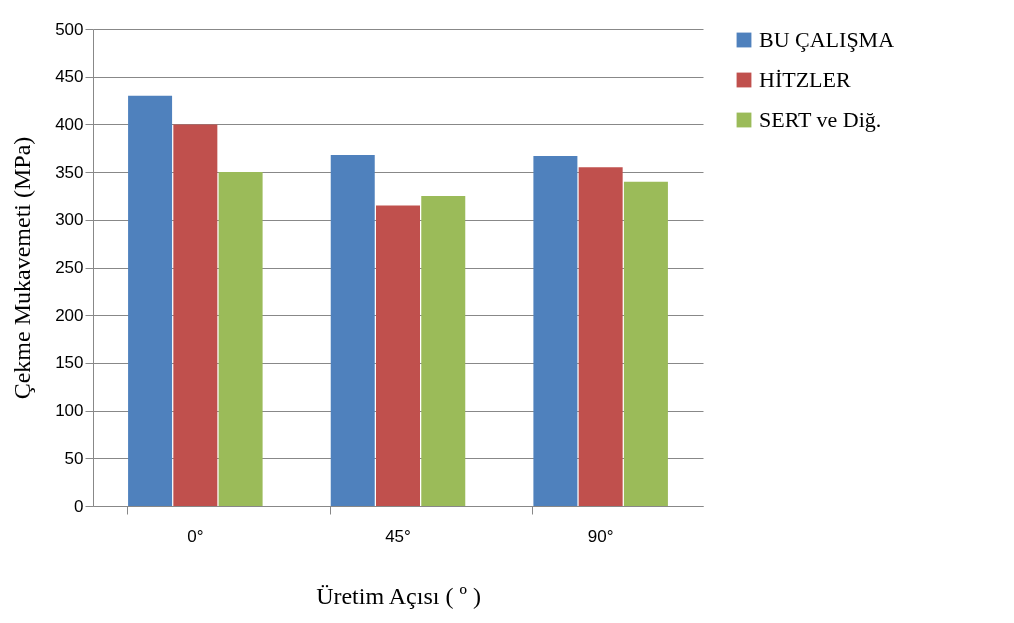  What do you see at coordinates (79, 506) in the screenshot?
I see `y-tick-label: 0` at bounding box center [79, 506].